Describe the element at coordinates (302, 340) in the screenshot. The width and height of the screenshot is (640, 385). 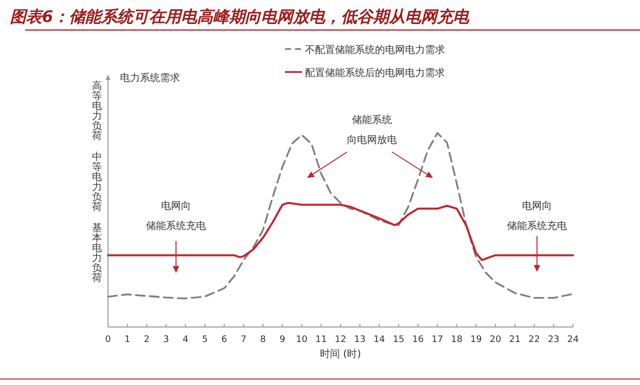
I see `x-tick-label: 10` at that location.